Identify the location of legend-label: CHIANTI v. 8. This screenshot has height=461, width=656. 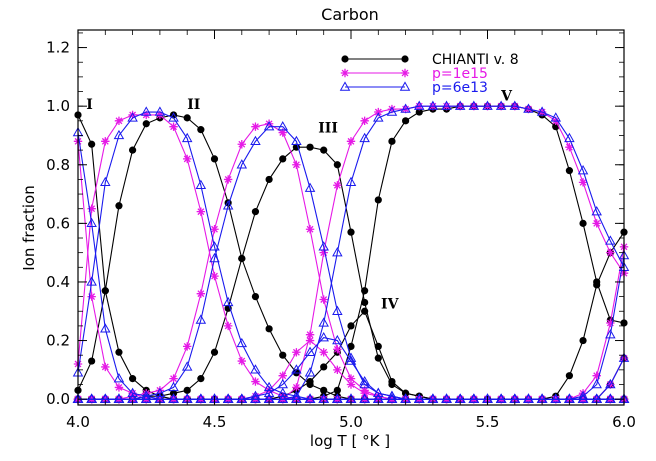
(475, 60).